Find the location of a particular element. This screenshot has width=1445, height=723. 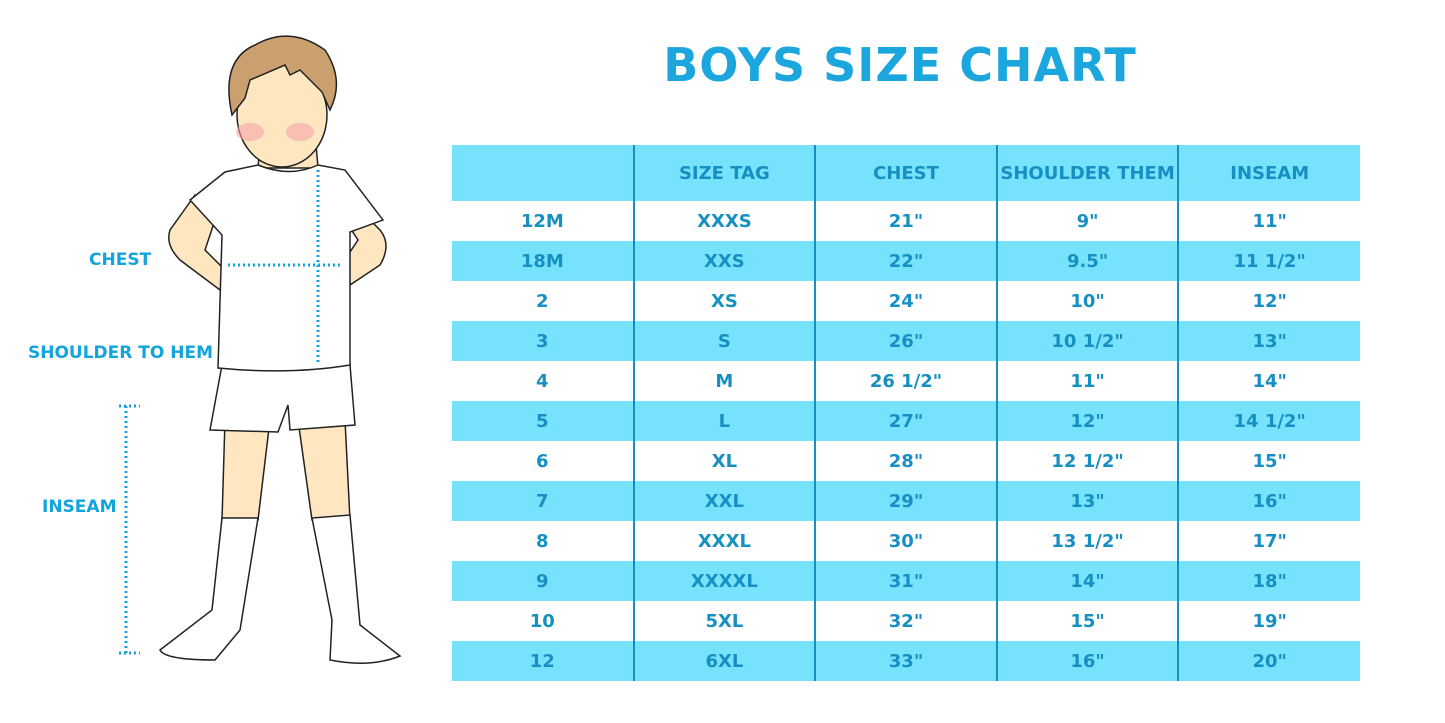

table-cell: XXXXL is located at coordinates (724, 581).